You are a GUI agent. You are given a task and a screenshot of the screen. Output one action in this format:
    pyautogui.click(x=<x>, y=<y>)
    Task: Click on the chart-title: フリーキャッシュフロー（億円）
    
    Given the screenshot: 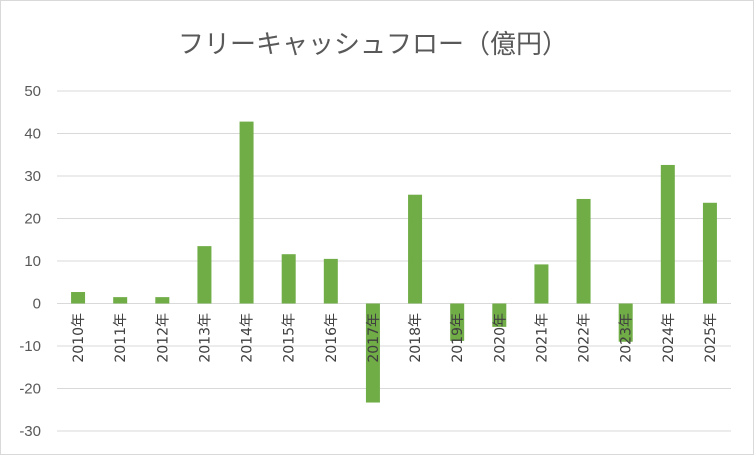 What is the action you would take?
    pyautogui.click(x=373, y=45)
    